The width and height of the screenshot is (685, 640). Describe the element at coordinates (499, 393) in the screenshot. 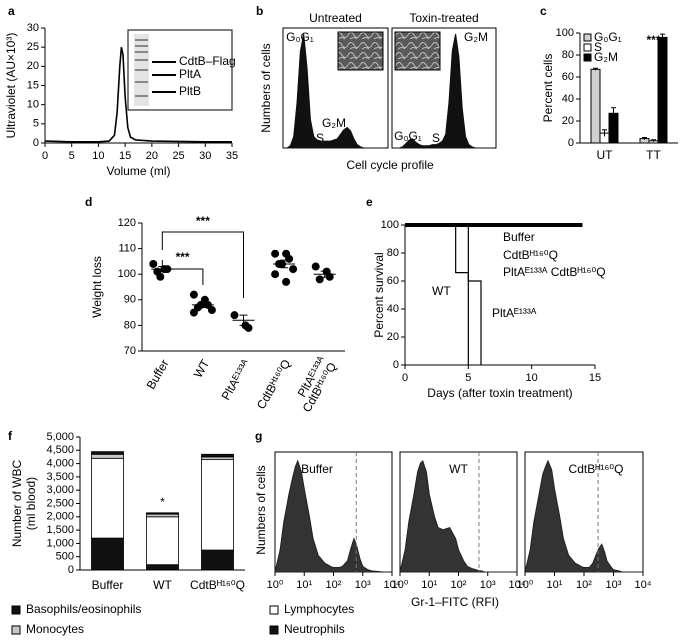

I see `x-axis-title: Days (after toxin treatment)` at that location.